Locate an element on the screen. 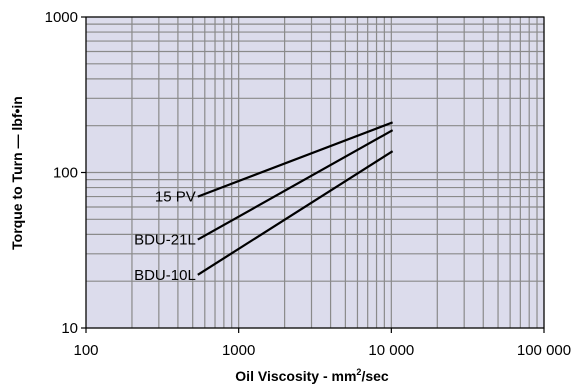  x-tick-label: 100 000 is located at coordinates (544, 350).